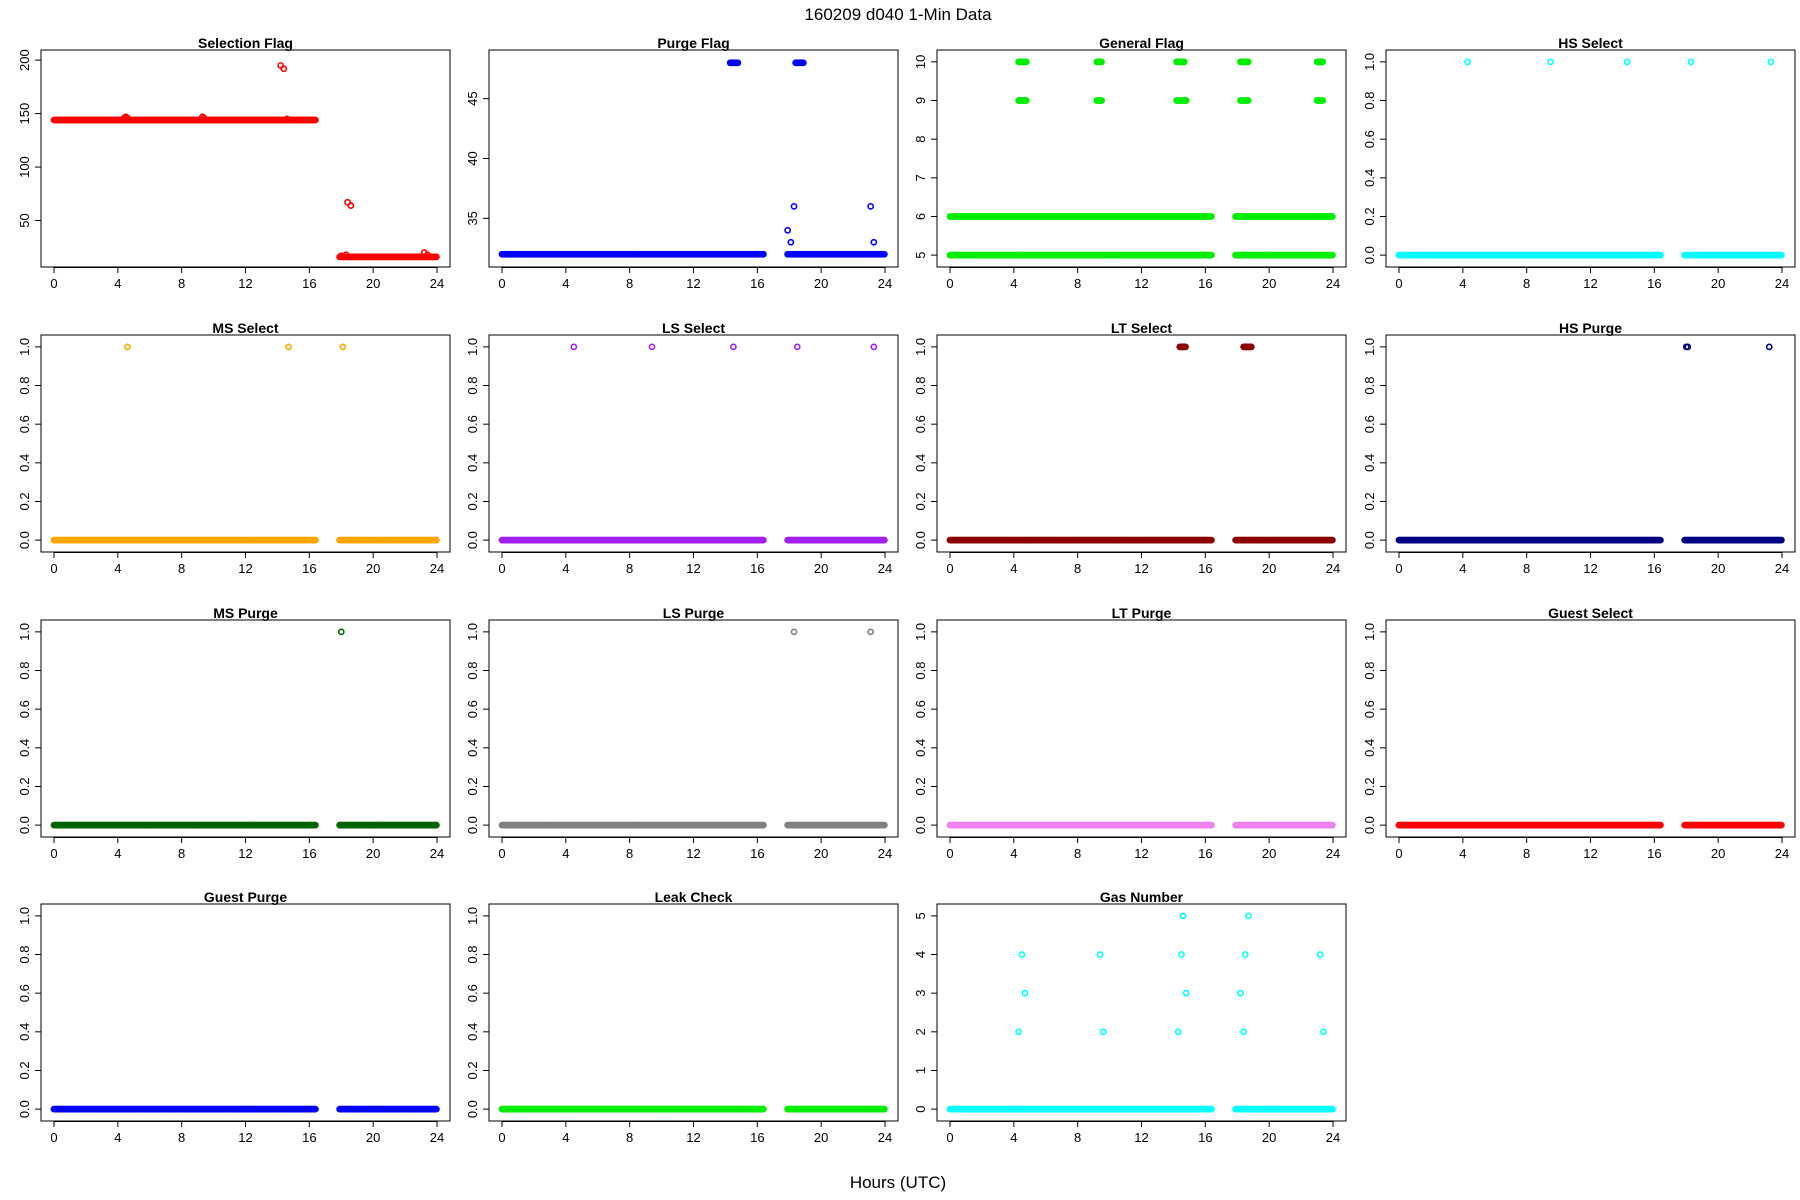  I want to click on panel-title: HS Purge, so click(1590, 328).